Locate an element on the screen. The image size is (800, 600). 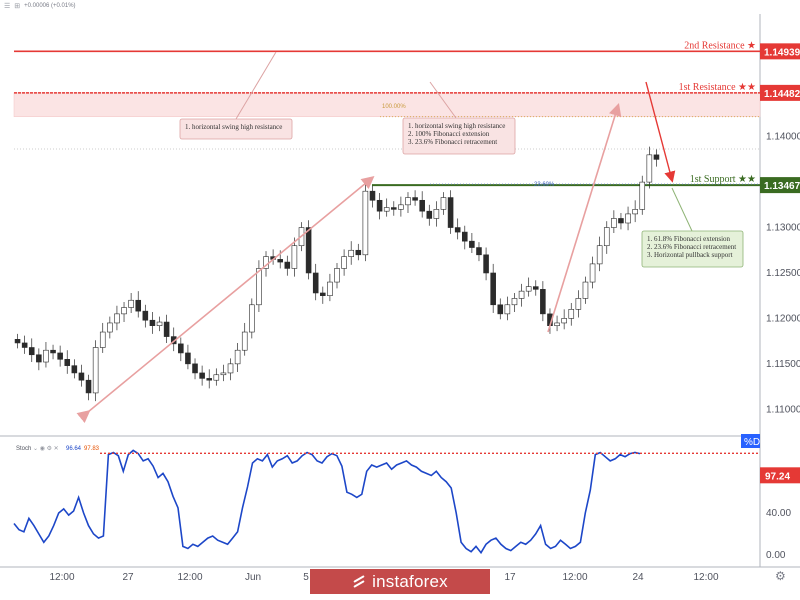
note-box-resistance-1st-line-2: 2. 100% Fibonacci extension is located at coordinates (449, 134).